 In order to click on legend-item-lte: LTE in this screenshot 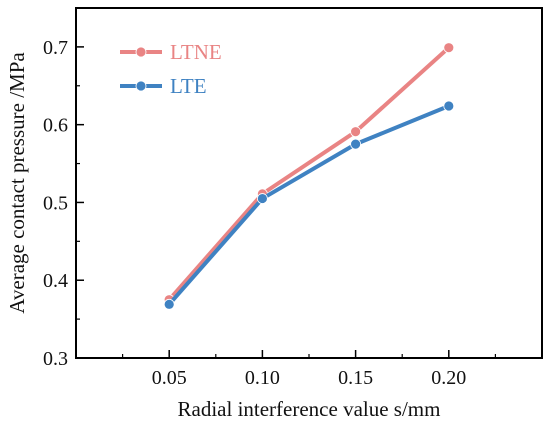, I will do `click(163, 86)`.